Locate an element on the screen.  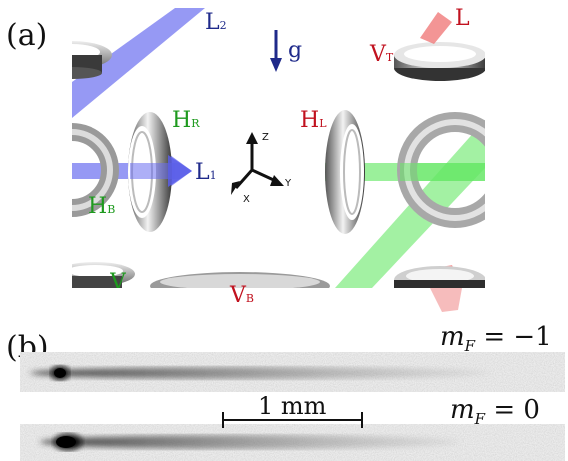
axis-y-label: Y is located at coordinates (288, 183).